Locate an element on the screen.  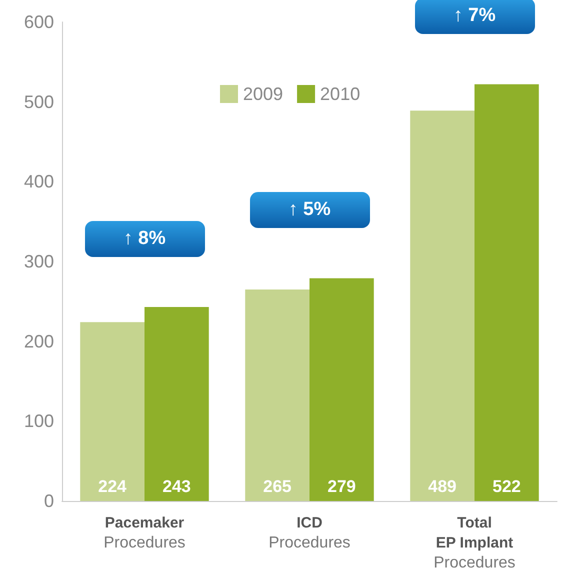
legend-label: 2010 is located at coordinates (340, 94).